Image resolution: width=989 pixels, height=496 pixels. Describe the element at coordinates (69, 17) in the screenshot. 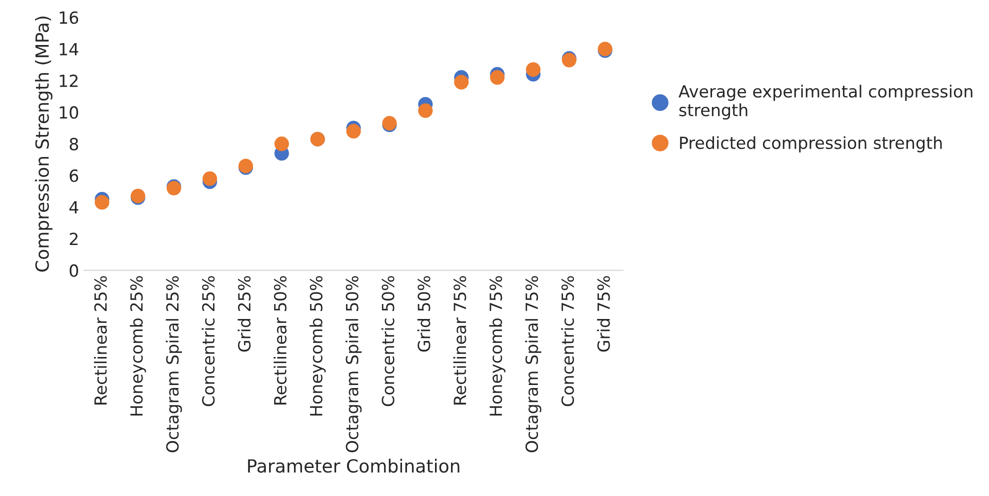

I see `y-tick-label: 16` at that location.